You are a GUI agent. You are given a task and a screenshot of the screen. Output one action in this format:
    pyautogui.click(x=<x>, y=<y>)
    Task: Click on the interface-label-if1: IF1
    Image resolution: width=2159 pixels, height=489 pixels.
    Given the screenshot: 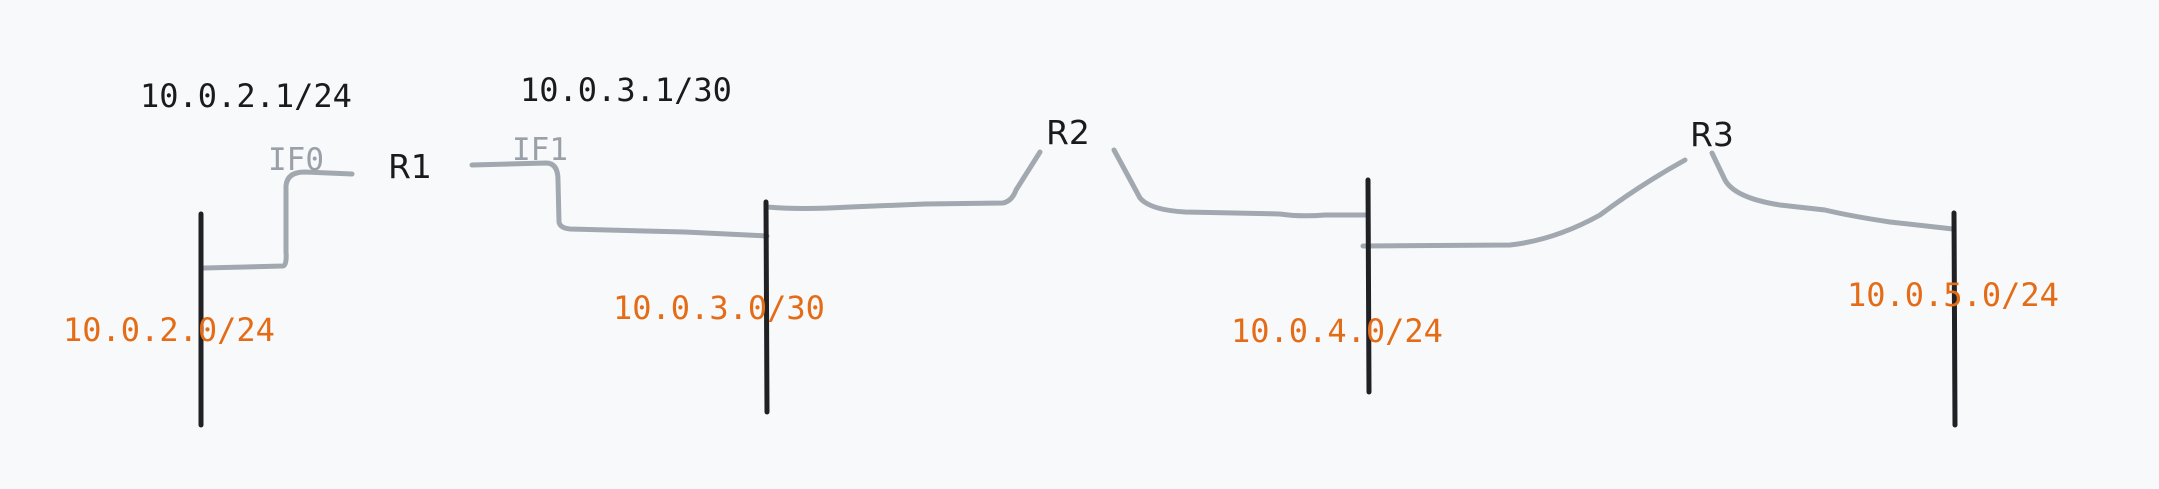 What is the action you would take?
    pyautogui.click(x=540, y=150)
    